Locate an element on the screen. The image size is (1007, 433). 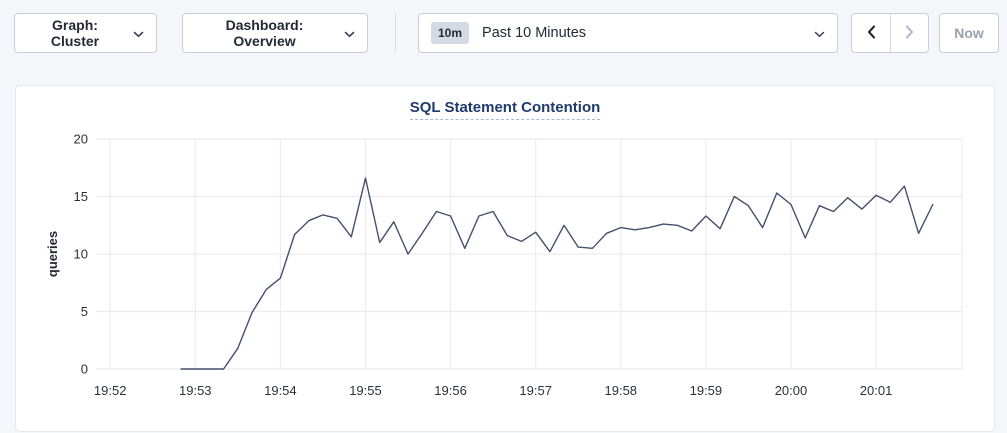
time-shift-button-group is located at coordinates (890, 33).